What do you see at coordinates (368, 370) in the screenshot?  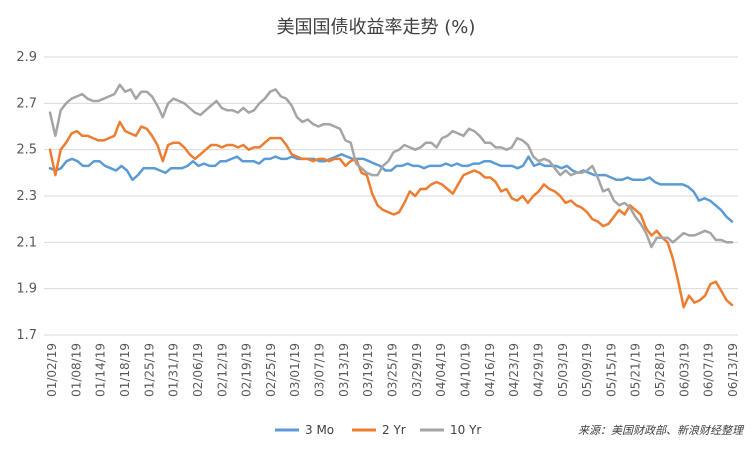 I see `x-tick-label: 03/19/19` at bounding box center [368, 370].